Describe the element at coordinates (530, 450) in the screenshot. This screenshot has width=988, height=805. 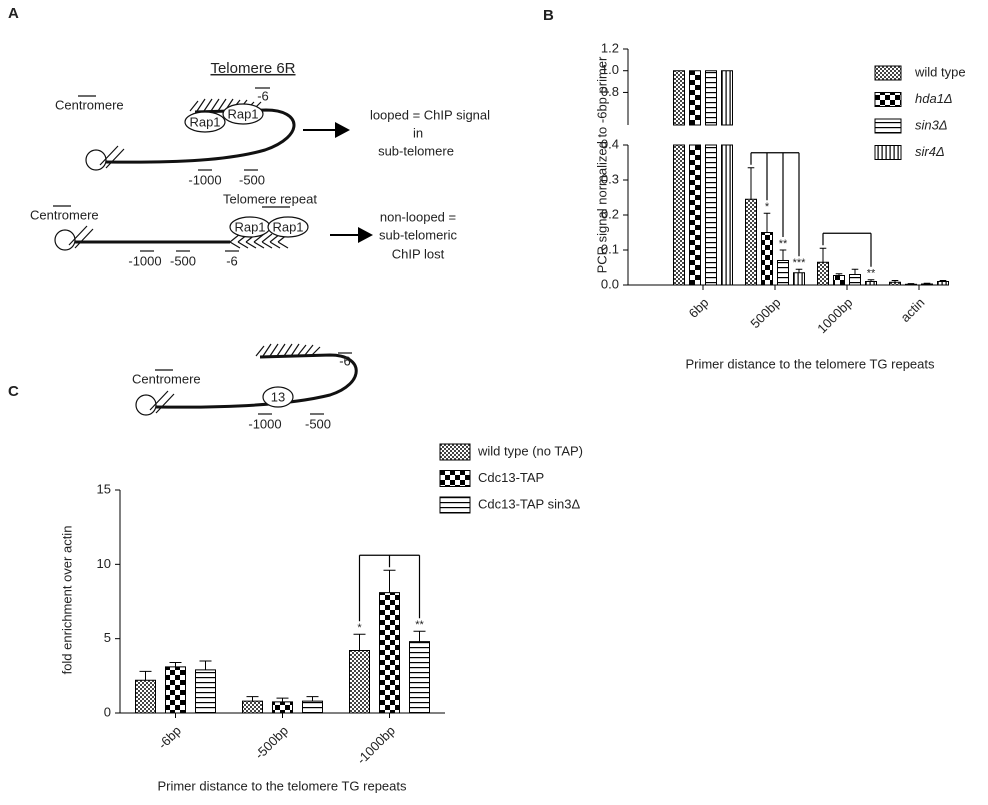
I see `legend-label: wild type (no TAP)` at that location.